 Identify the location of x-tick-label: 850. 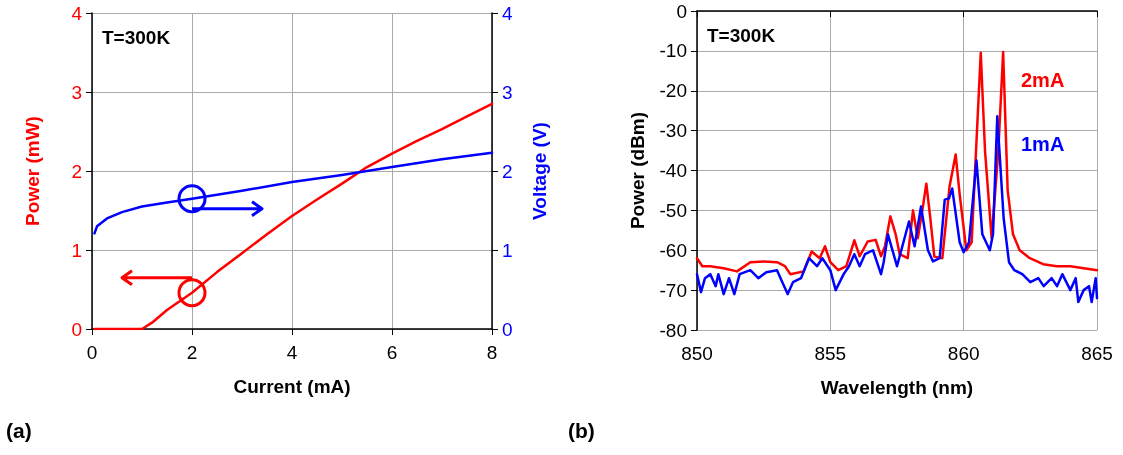
(697, 353).